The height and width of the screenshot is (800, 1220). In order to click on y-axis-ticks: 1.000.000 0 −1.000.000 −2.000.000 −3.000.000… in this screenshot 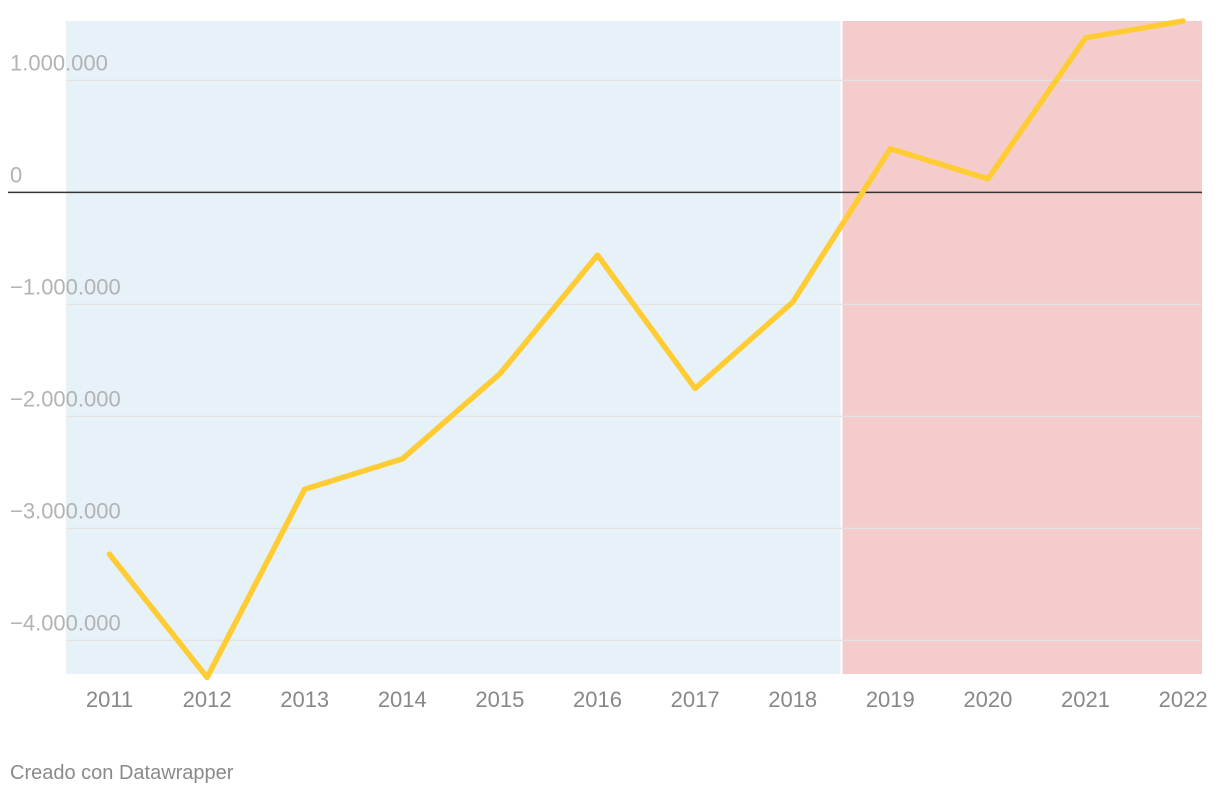, I will do `click(65, 342)`.